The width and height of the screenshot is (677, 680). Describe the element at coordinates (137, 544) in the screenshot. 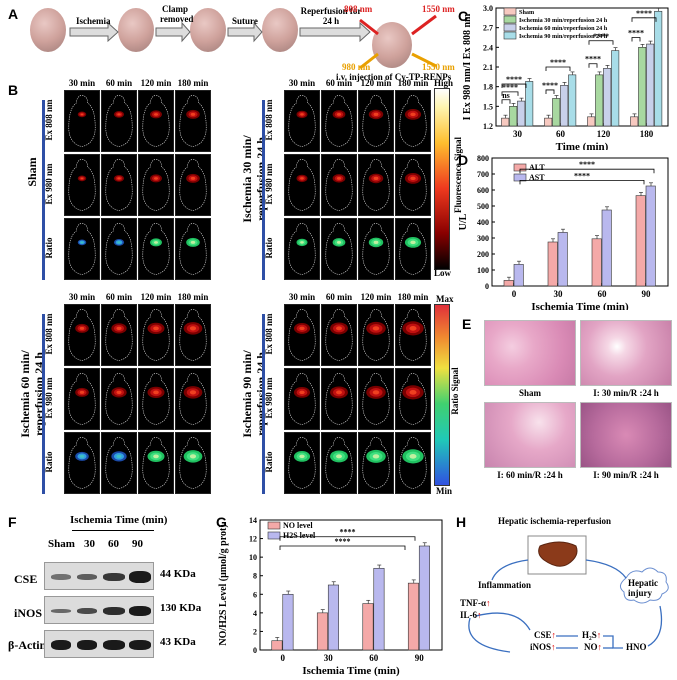

I see `lane-90: 90` at that location.